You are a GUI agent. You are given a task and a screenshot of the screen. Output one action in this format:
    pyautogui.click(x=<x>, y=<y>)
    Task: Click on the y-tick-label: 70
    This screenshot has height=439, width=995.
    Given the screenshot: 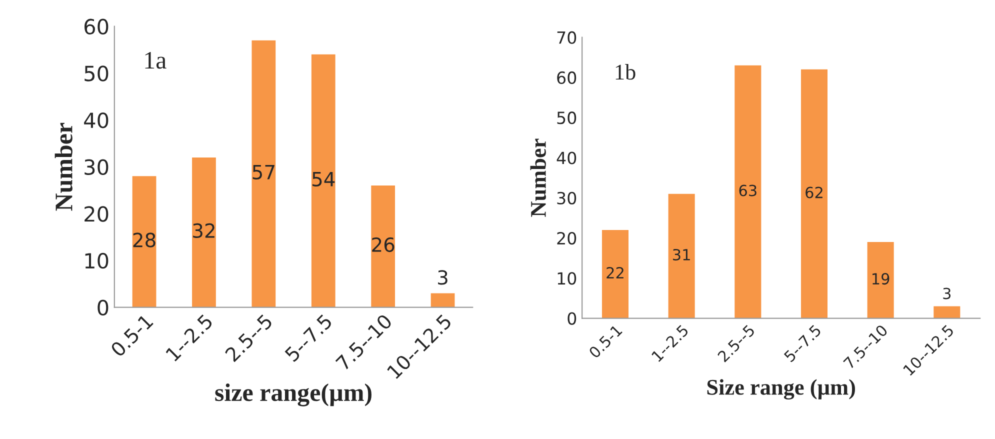 What is the action you would take?
    pyautogui.click(x=566, y=37)
    